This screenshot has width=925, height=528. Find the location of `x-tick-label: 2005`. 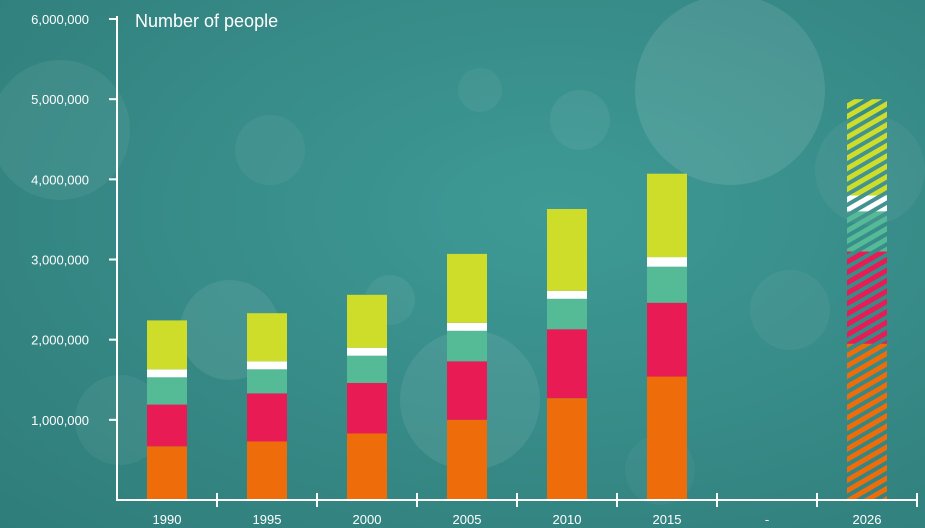

x-tick-label: 2005 is located at coordinates (467, 519).